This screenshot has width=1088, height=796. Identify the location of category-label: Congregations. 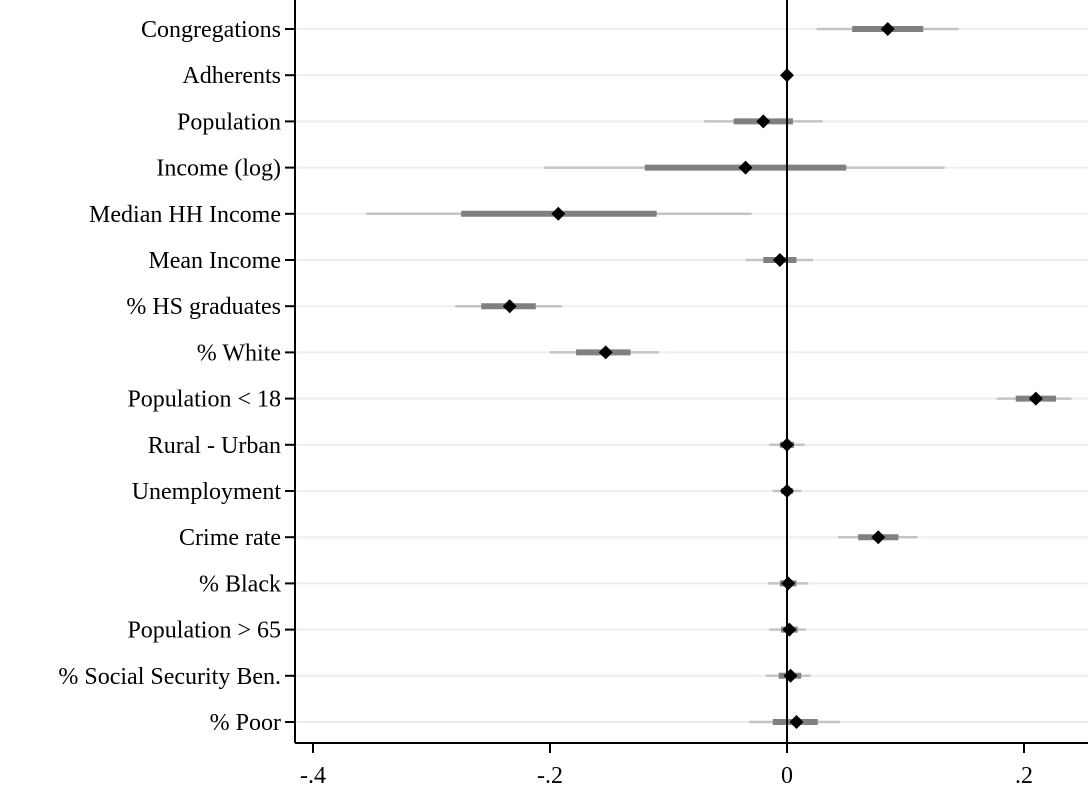
(211, 30).